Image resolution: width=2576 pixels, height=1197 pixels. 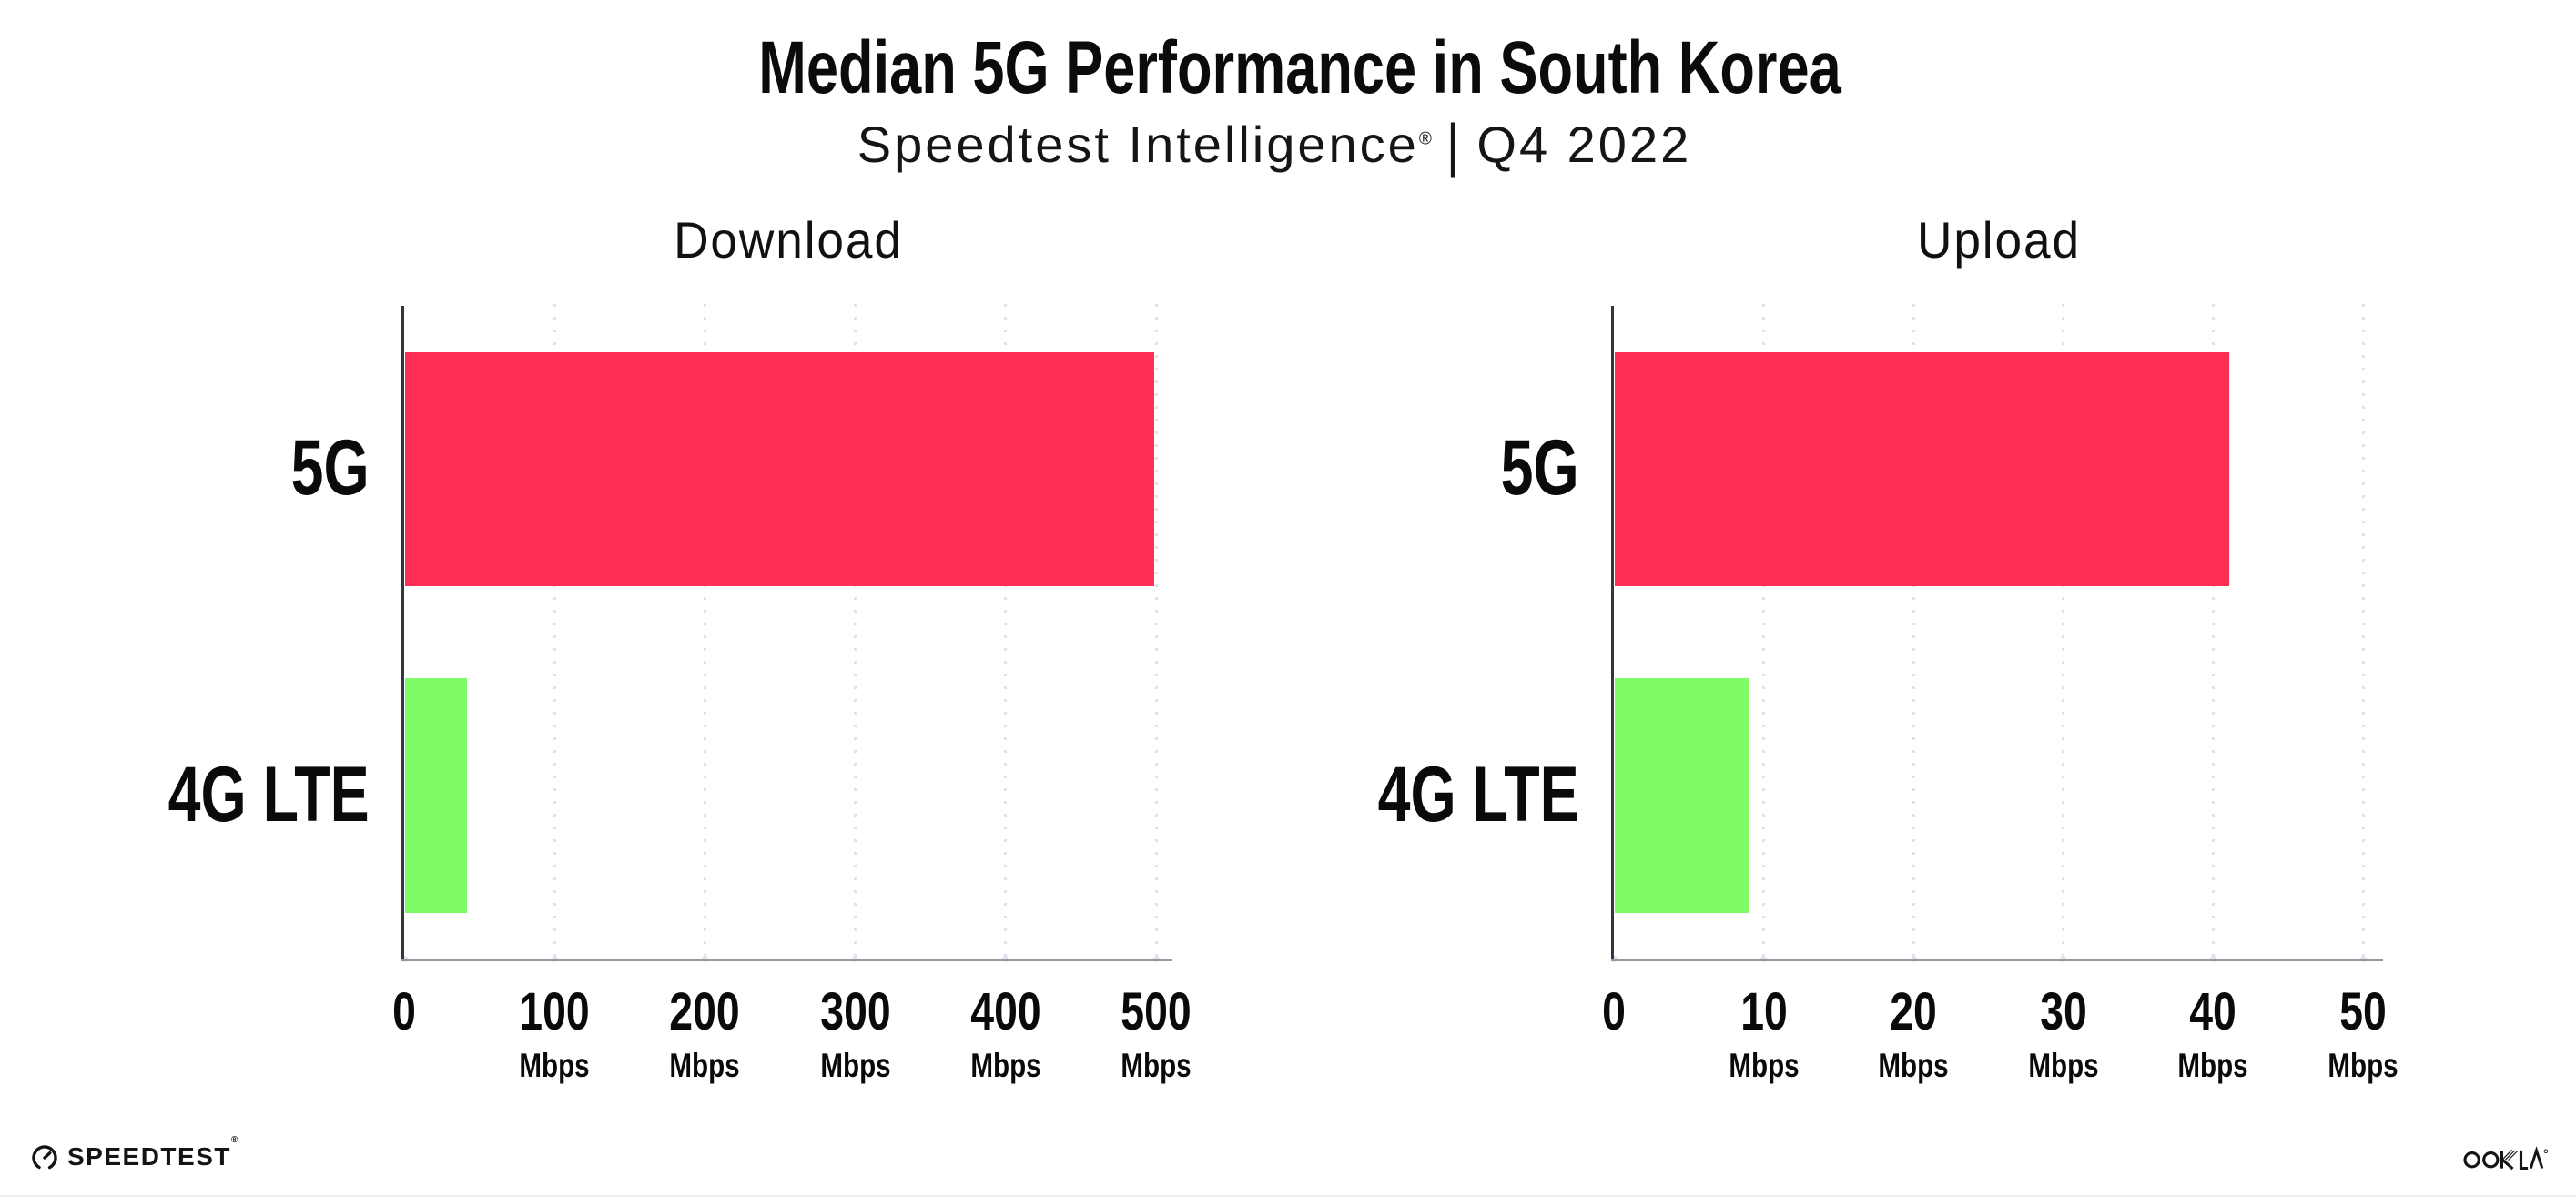 I want to click on tick-unit-upload-30: Mbps, so click(x=2063, y=1066).